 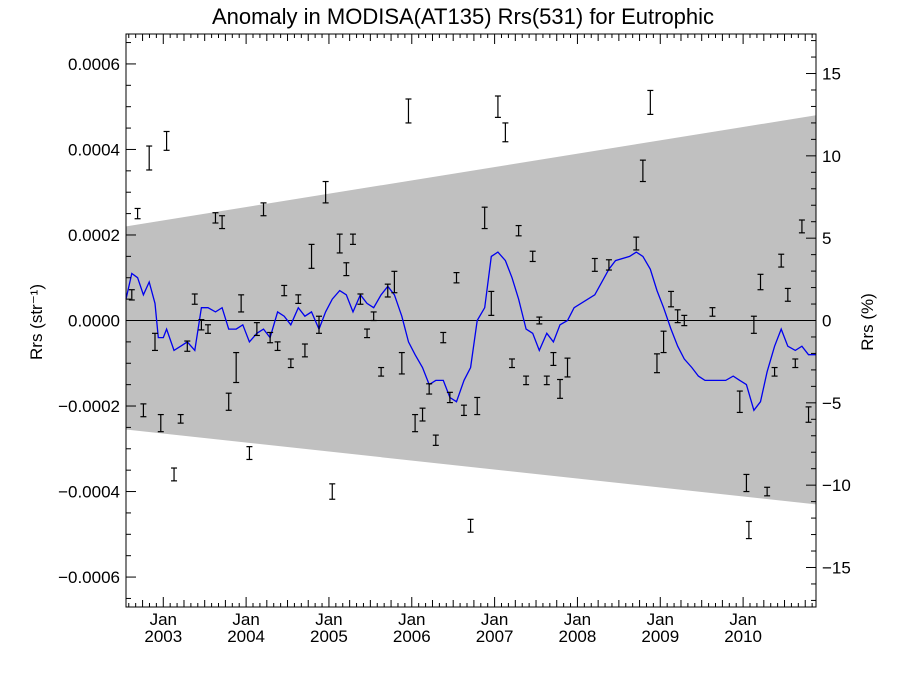 I want to click on x-tick-label-year-3: 2006, so click(x=412, y=636).